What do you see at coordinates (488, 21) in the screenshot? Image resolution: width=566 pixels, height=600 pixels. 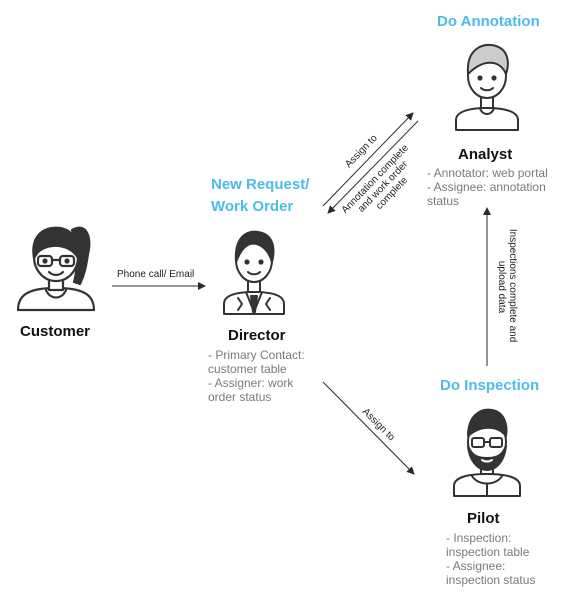 I see `stage-do-annotation: Do Annotation` at bounding box center [488, 21].